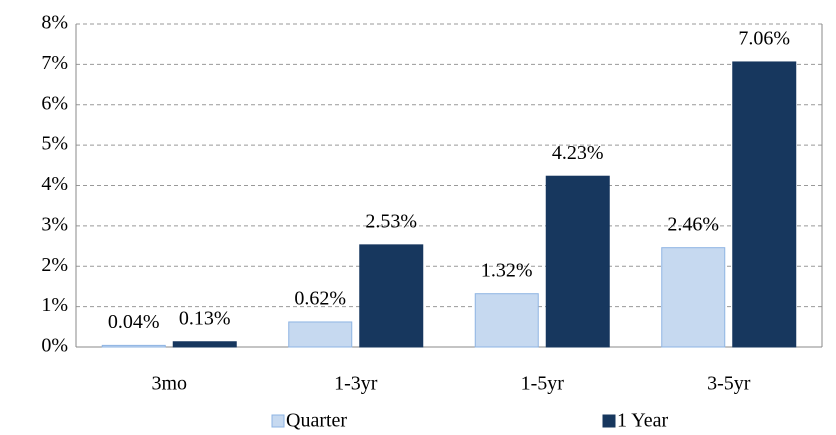 This screenshot has width=836, height=435. I want to click on value-label: 0.13%, so click(205, 318).